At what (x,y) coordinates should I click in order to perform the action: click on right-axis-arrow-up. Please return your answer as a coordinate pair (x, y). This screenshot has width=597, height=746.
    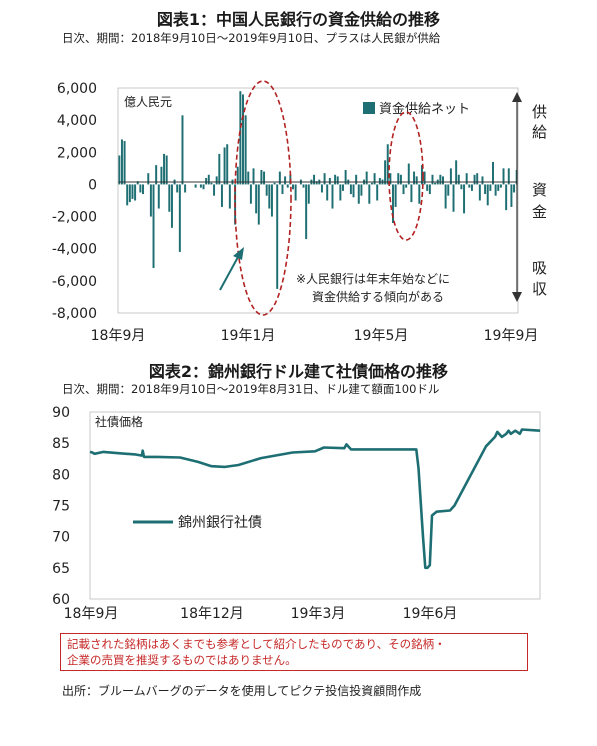
    Looking at the image, I should click on (517, 97).